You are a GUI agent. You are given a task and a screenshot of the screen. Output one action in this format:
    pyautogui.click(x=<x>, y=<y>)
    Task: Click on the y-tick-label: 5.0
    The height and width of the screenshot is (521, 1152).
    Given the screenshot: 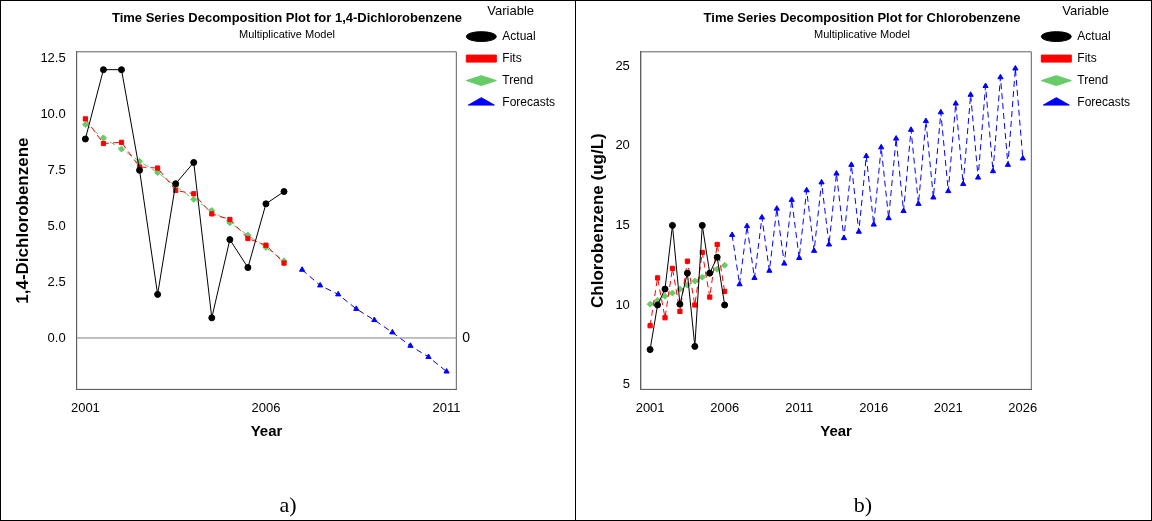 What is the action you would take?
    pyautogui.click(x=56, y=225)
    